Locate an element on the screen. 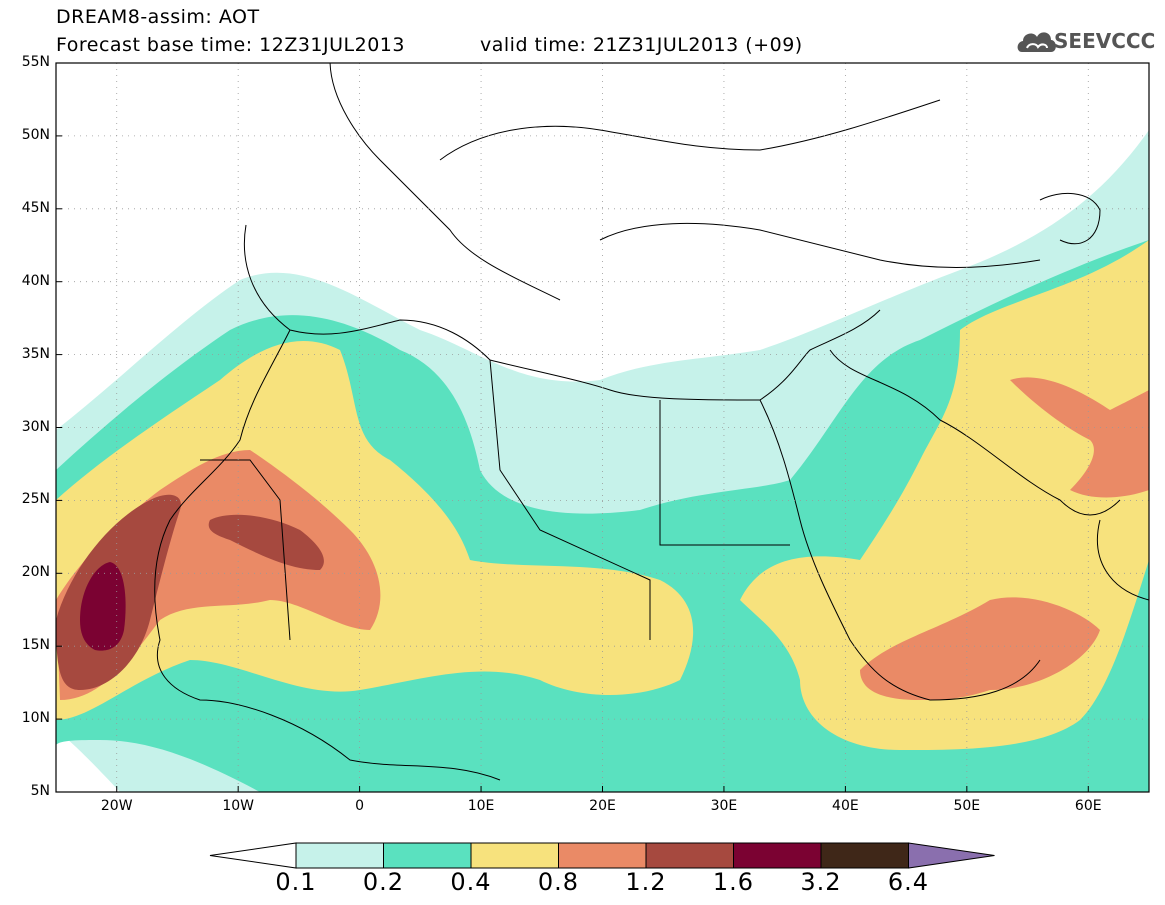  lat-label: 40N is located at coordinates (35, 280).